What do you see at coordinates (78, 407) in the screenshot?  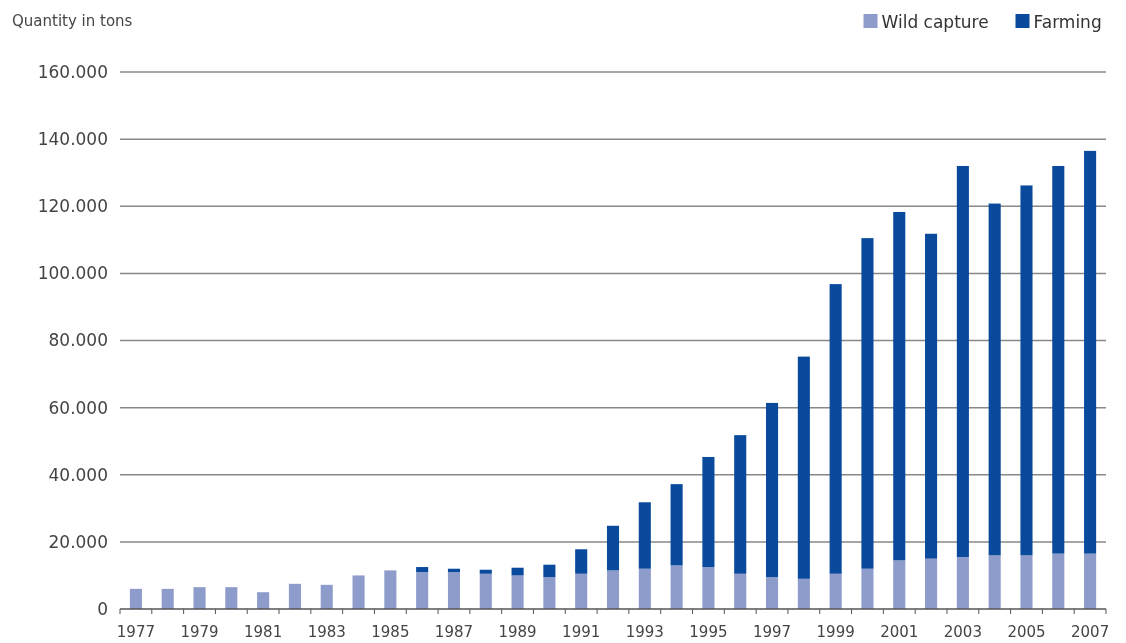 I see `y-tick-label: 60.000` at bounding box center [78, 407].